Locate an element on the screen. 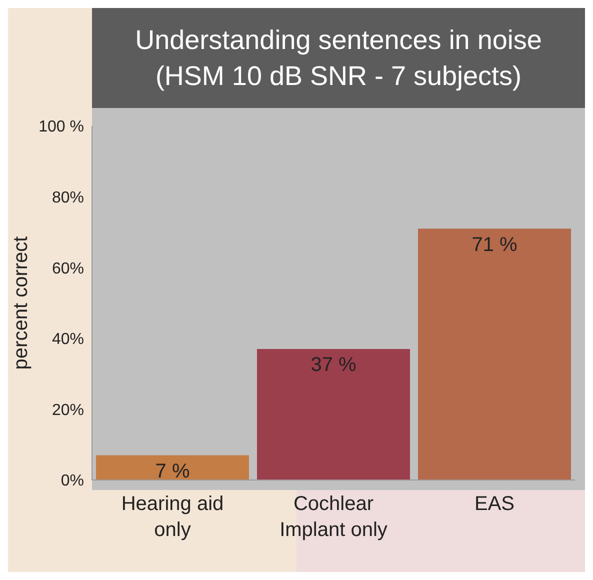 This screenshot has height=580, width=593. y-tick-label: 40% is located at coordinates (68, 339).